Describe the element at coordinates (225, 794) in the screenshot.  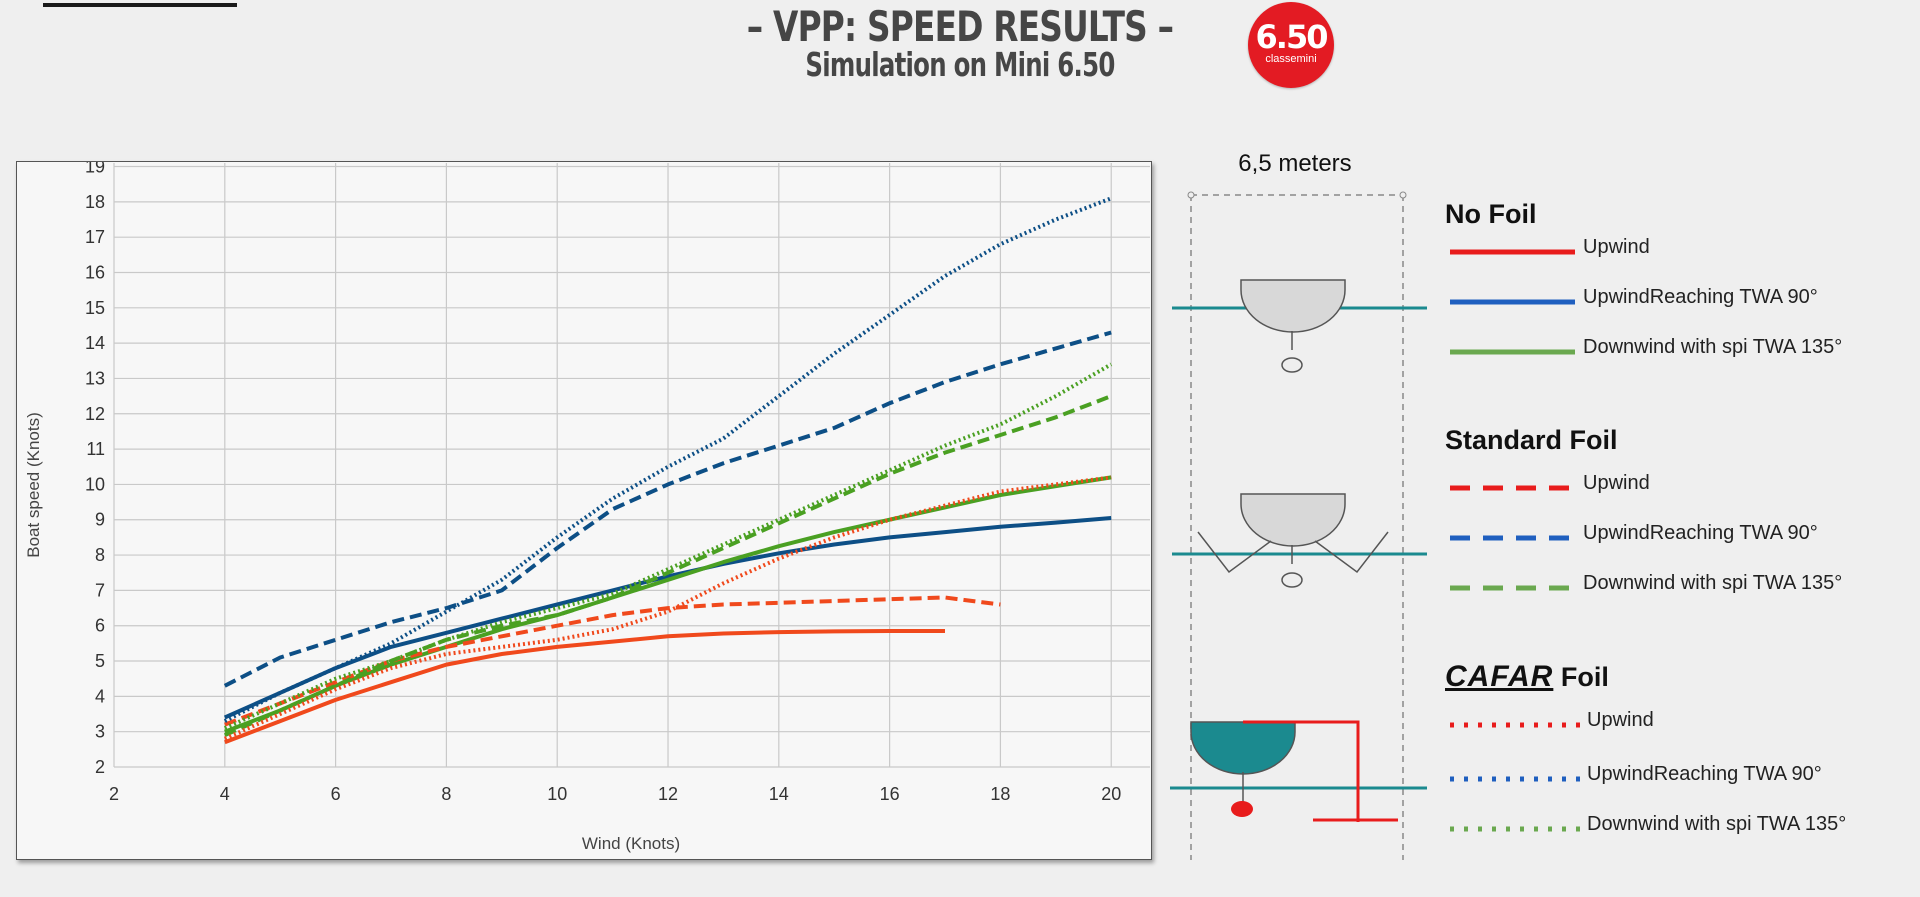
I see `x-tick-label: 4` at that location.